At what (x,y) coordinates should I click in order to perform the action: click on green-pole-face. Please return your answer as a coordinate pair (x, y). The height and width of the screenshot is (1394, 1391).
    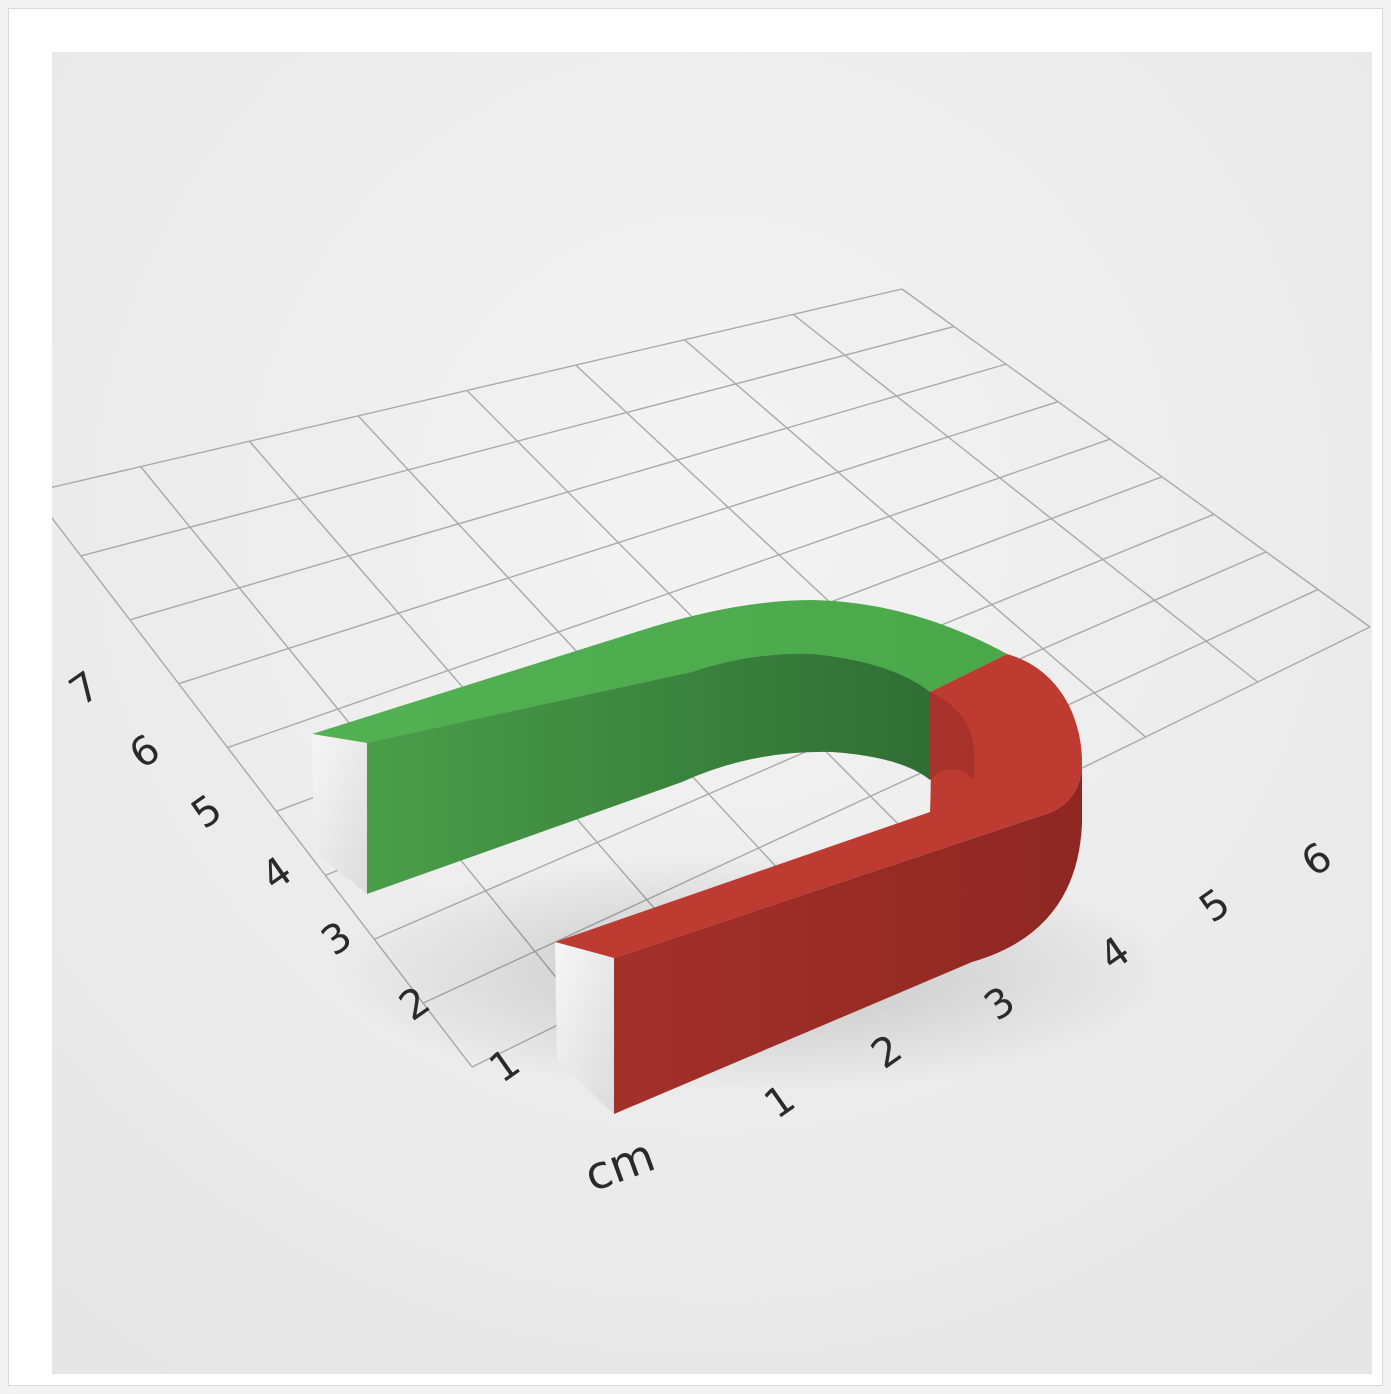
    Looking at the image, I should click on (339, 814).